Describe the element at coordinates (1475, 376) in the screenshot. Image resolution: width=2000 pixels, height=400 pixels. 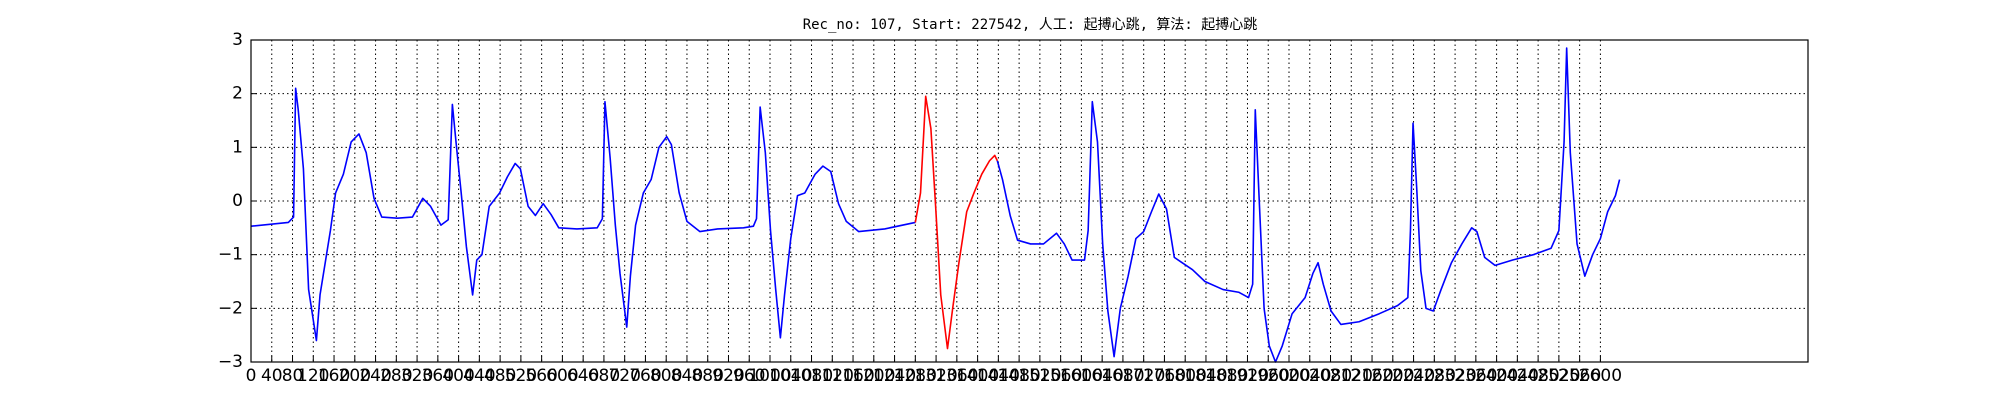
I see `x-tick-label: 2360` at that location.